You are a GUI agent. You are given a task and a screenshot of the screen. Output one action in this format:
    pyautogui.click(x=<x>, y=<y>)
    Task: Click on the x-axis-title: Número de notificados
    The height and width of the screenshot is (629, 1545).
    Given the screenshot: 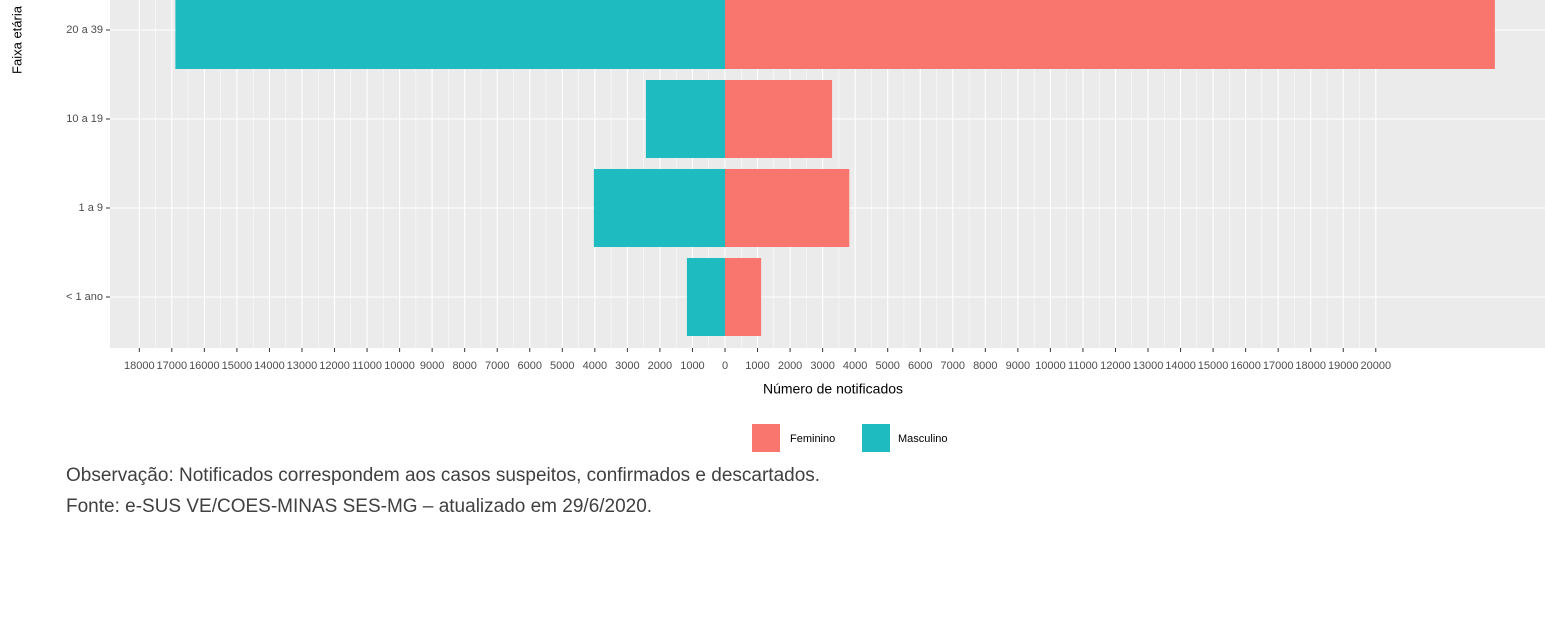 What is the action you would take?
    pyautogui.click(x=833, y=389)
    